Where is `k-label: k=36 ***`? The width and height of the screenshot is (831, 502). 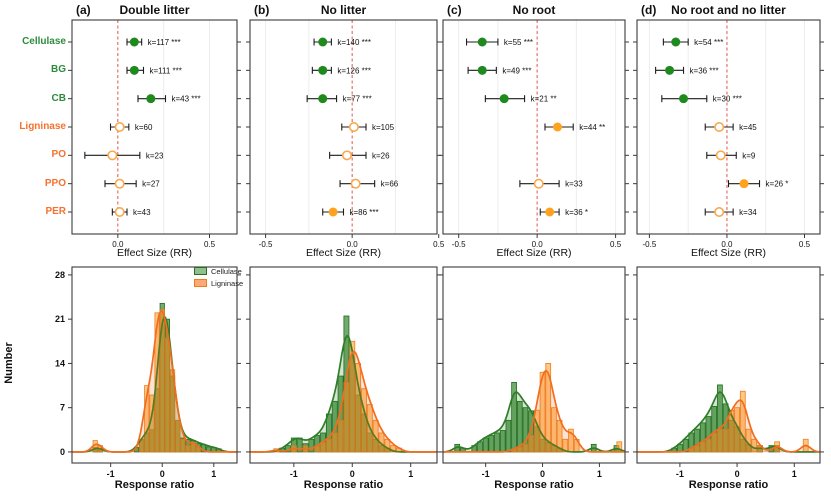
k-label: k=36 *** is located at coordinates (704, 70).